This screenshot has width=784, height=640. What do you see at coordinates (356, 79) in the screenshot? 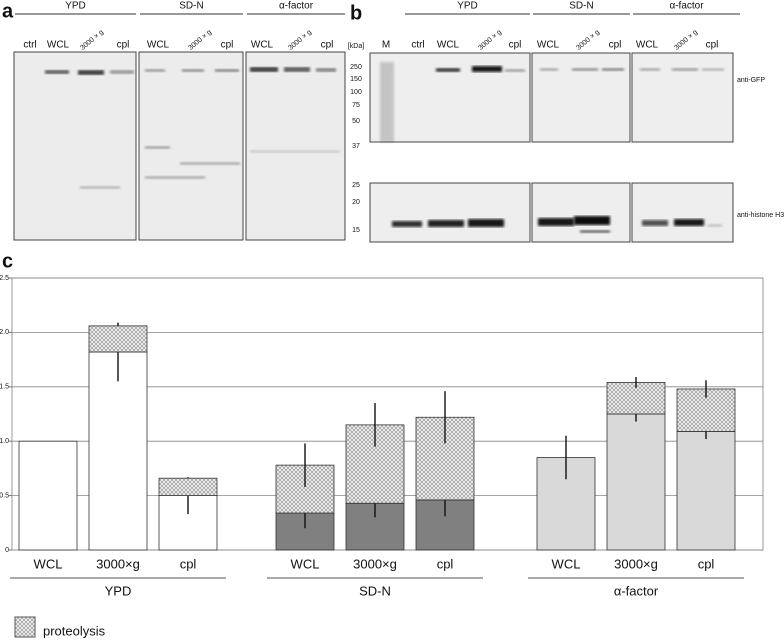
I see `marker-label: 150` at bounding box center [356, 79].